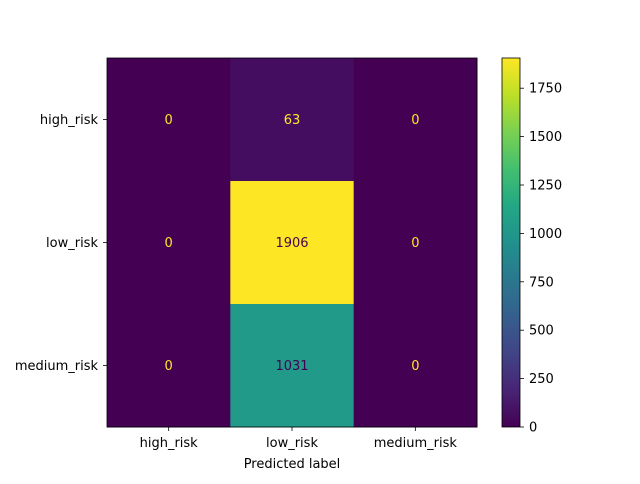 The image size is (640, 484). What do you see at coordinates (545, 89) in the screenshot?
I see `colorbar-tick-label: 1750` at bounding box center [545, 89].